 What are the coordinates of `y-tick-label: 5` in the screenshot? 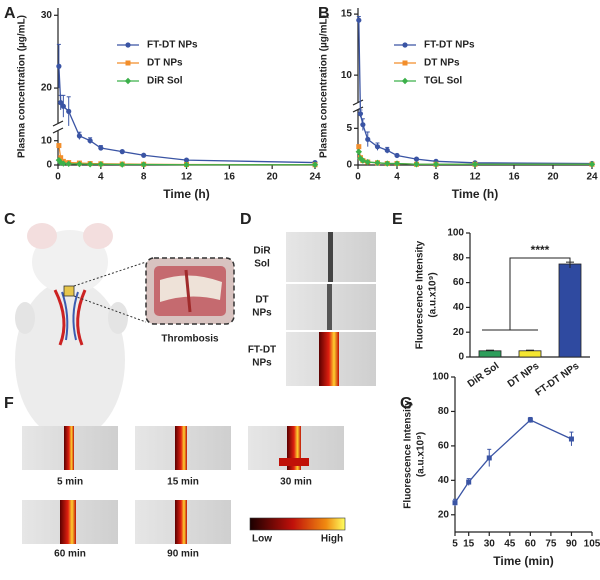 It's located at (349, 128).